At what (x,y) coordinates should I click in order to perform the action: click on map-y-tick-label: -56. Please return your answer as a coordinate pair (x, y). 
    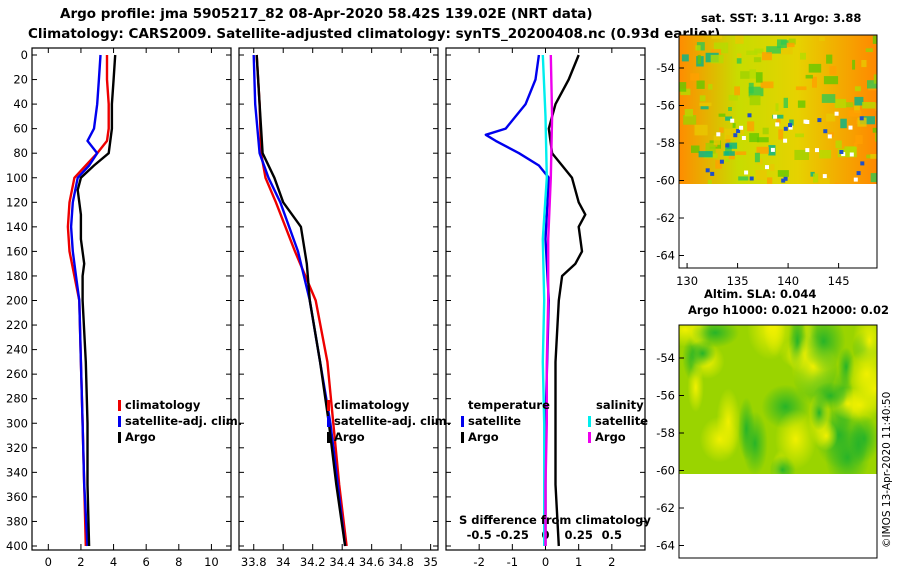
    Looking at the image, I should click on (665, 396).